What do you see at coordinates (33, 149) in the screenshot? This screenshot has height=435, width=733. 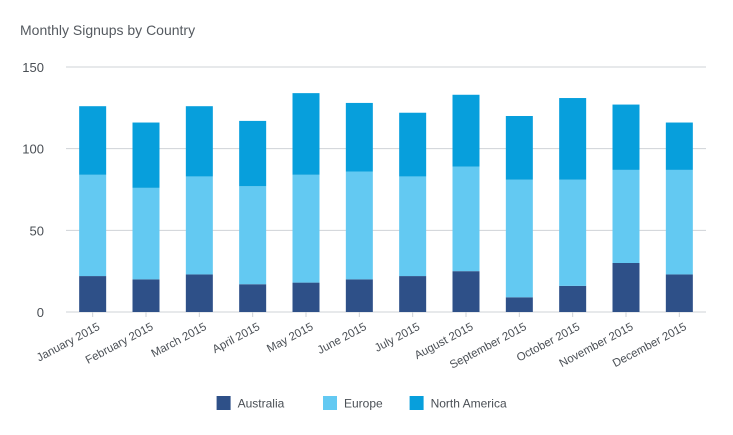 I see `y-tick-label: 100` at bounding box center [33, 149].